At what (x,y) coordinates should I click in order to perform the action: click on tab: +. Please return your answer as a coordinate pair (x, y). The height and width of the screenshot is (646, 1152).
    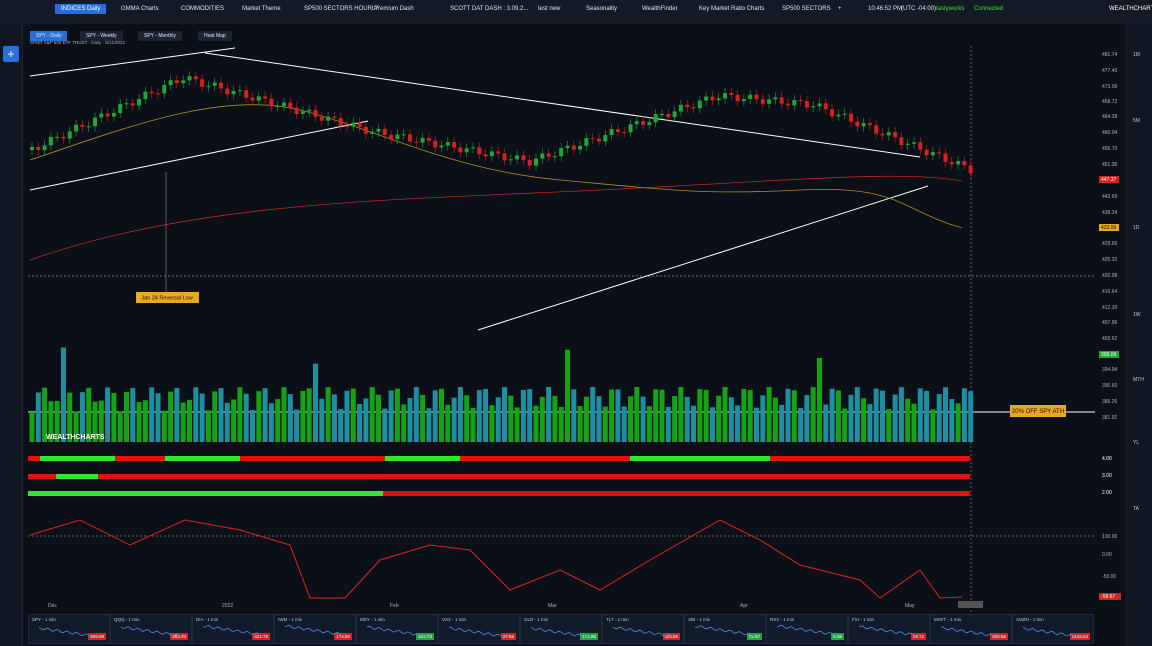
    Looking at the image, I should click on (840, 9).